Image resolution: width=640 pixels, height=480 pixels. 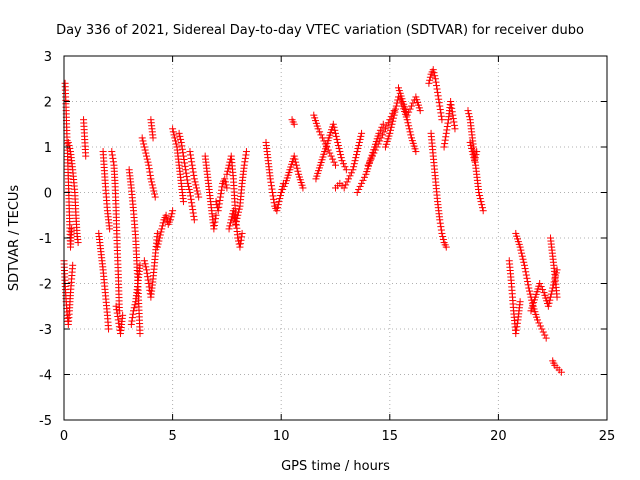 What do you see at coordinates (45, 421) in the screenshot?
I see `y-tick-label: -5` at bounding box center [45, 421].